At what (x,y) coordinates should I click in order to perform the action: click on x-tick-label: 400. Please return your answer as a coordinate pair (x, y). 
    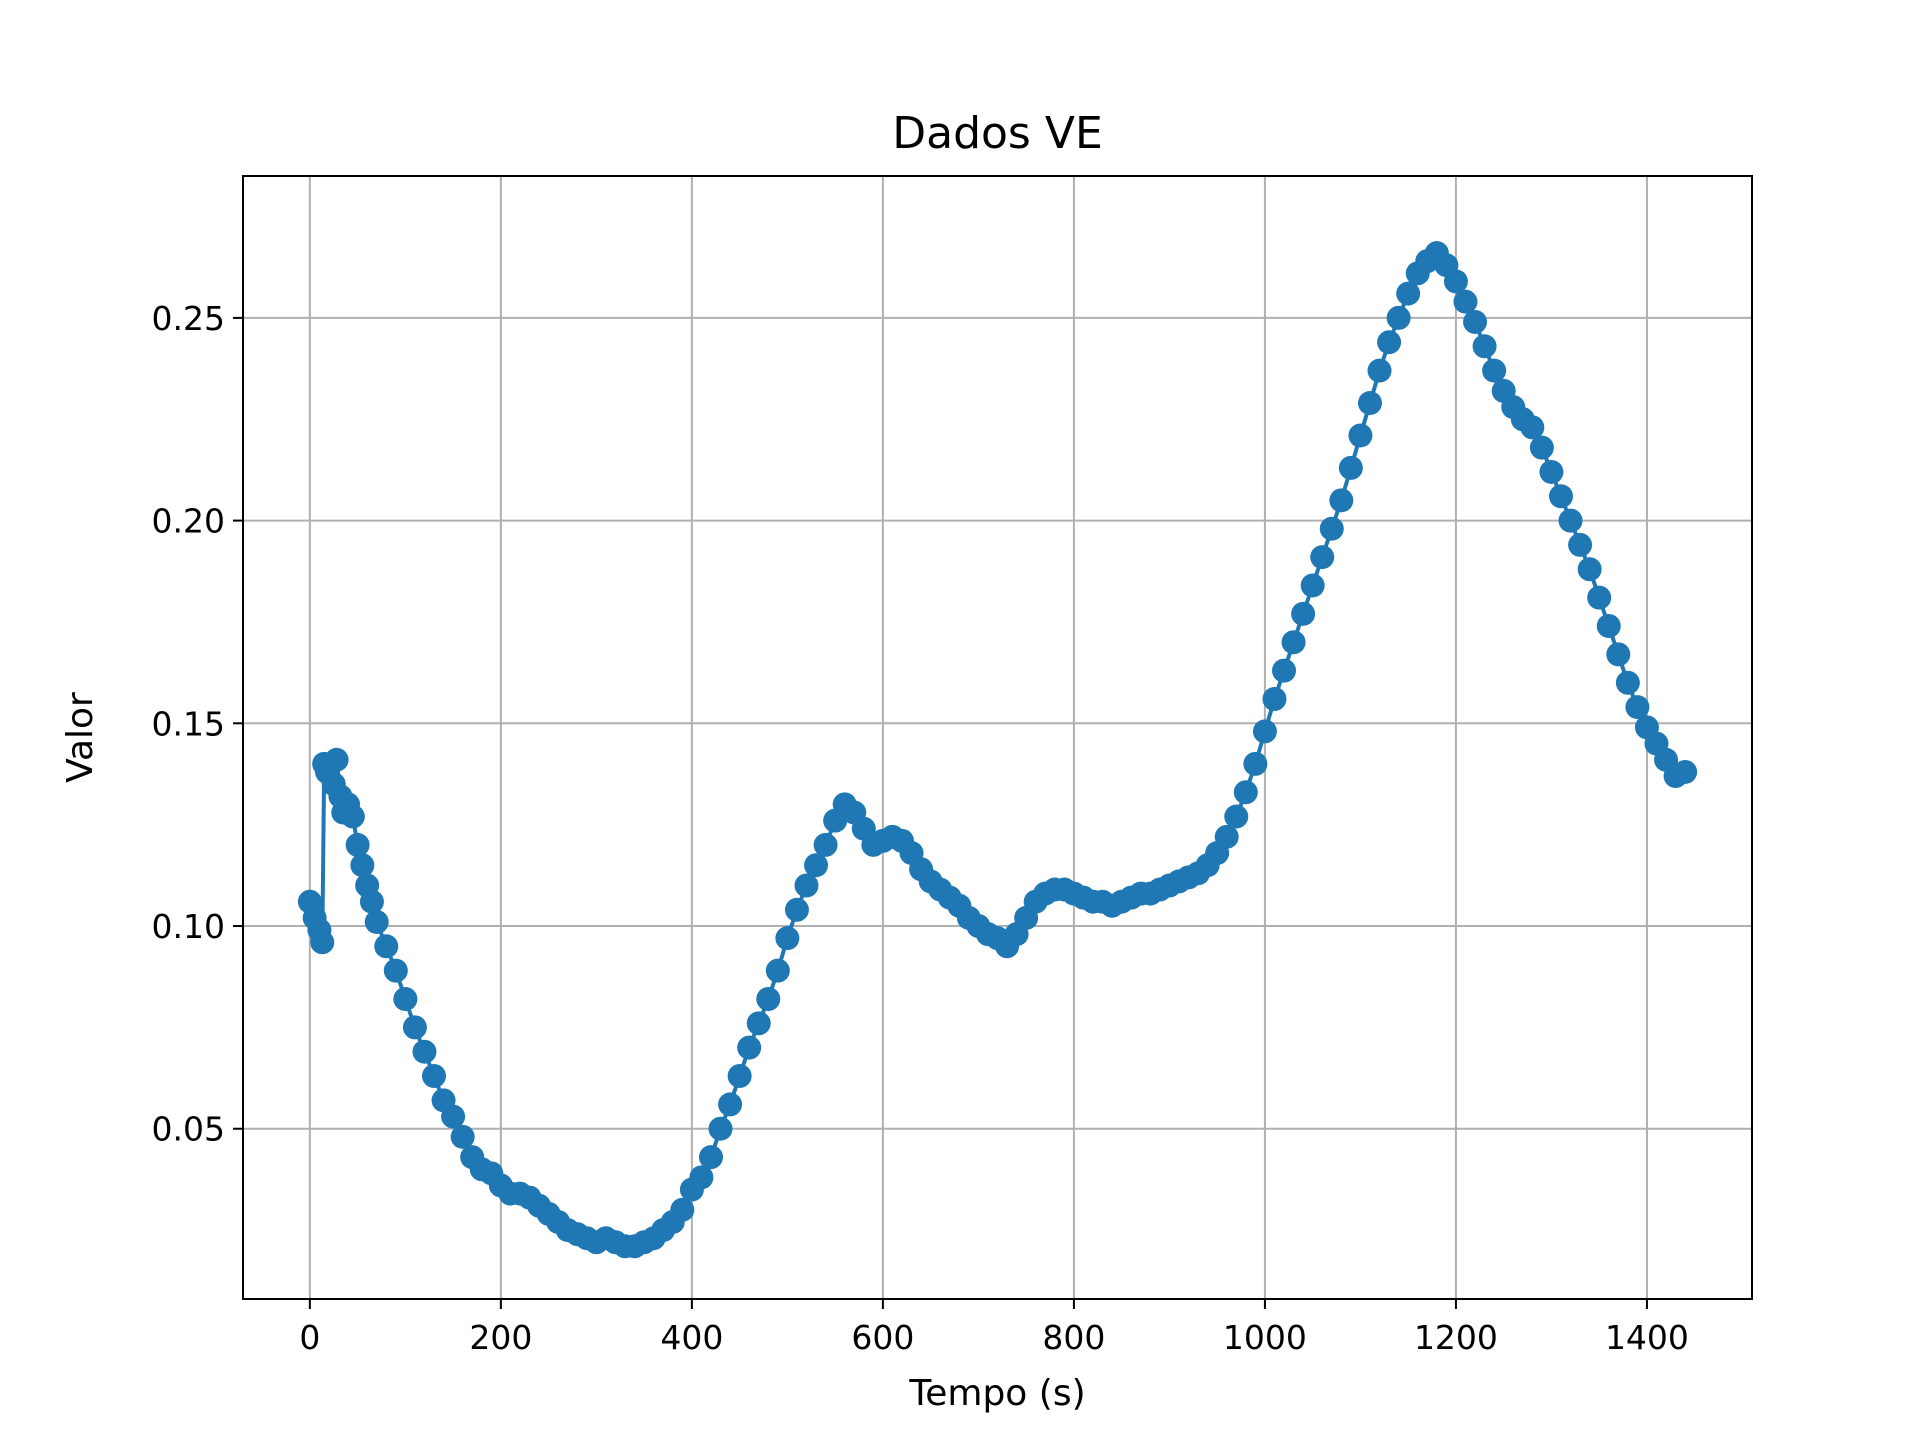
    Looking at the image, I should click on (691, 1337).